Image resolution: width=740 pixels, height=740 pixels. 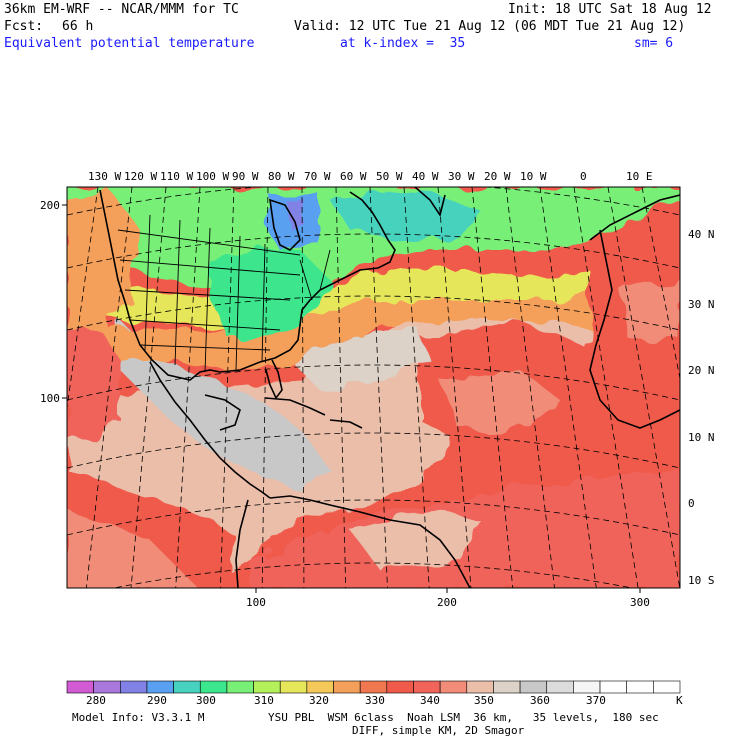 I want to click on grid-label-bottom-300: 300, so click(x=640, y=602).